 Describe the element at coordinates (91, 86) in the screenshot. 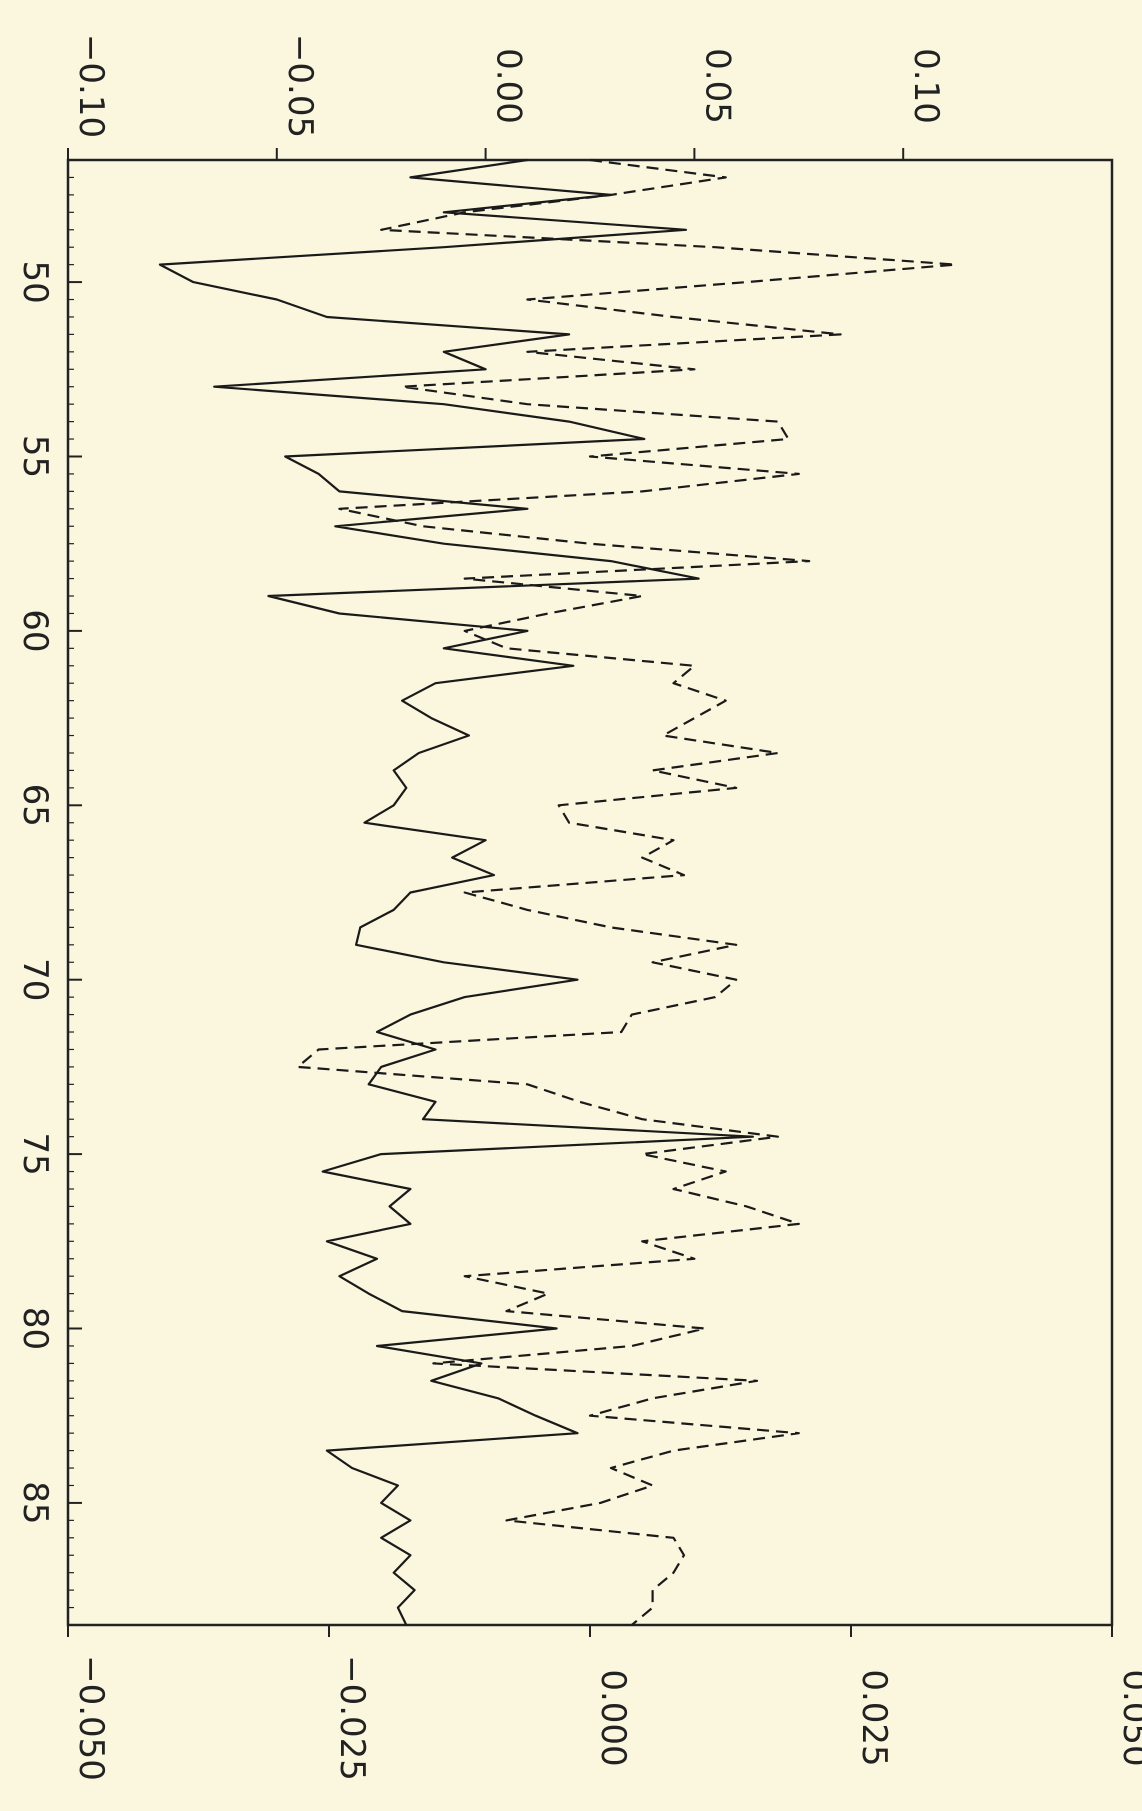

I see `y-left-tick-label: −0.10` at that location.